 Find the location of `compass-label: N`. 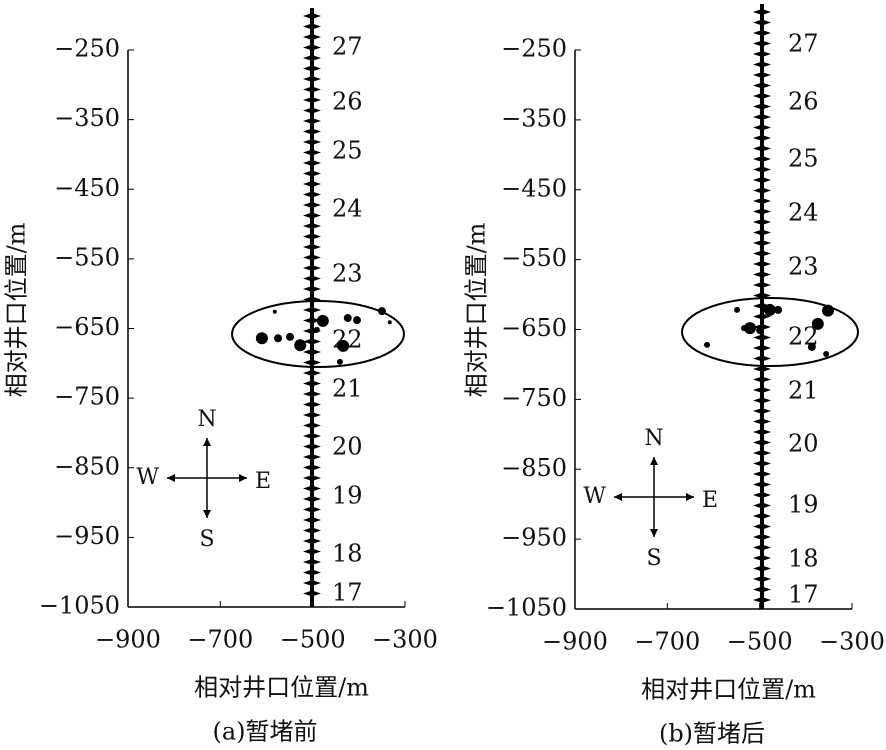

compass-label: N is located at coordinates (206, 419).